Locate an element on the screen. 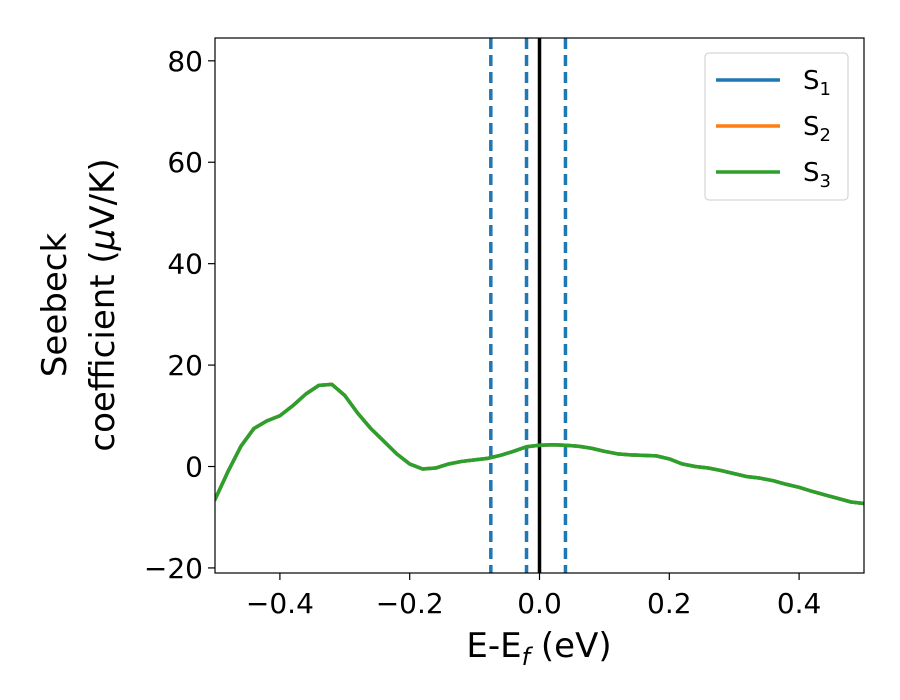  y-tick-label: 40 is located at coordinates (185, 264).